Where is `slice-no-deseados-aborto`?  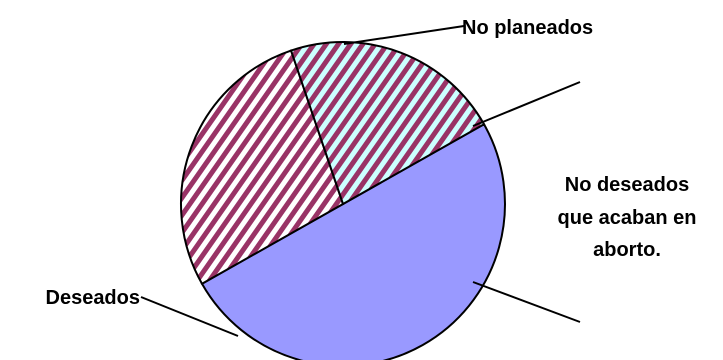
slice-no-deseados-aborto is located at coordinates (387, 123).